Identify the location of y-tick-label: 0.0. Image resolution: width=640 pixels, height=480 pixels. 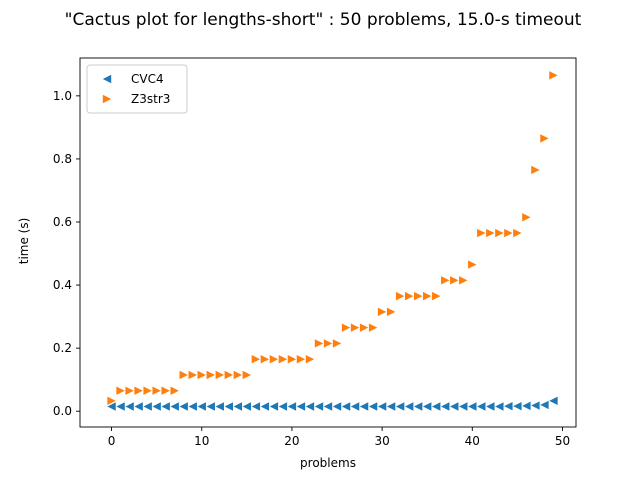
(62, 411).